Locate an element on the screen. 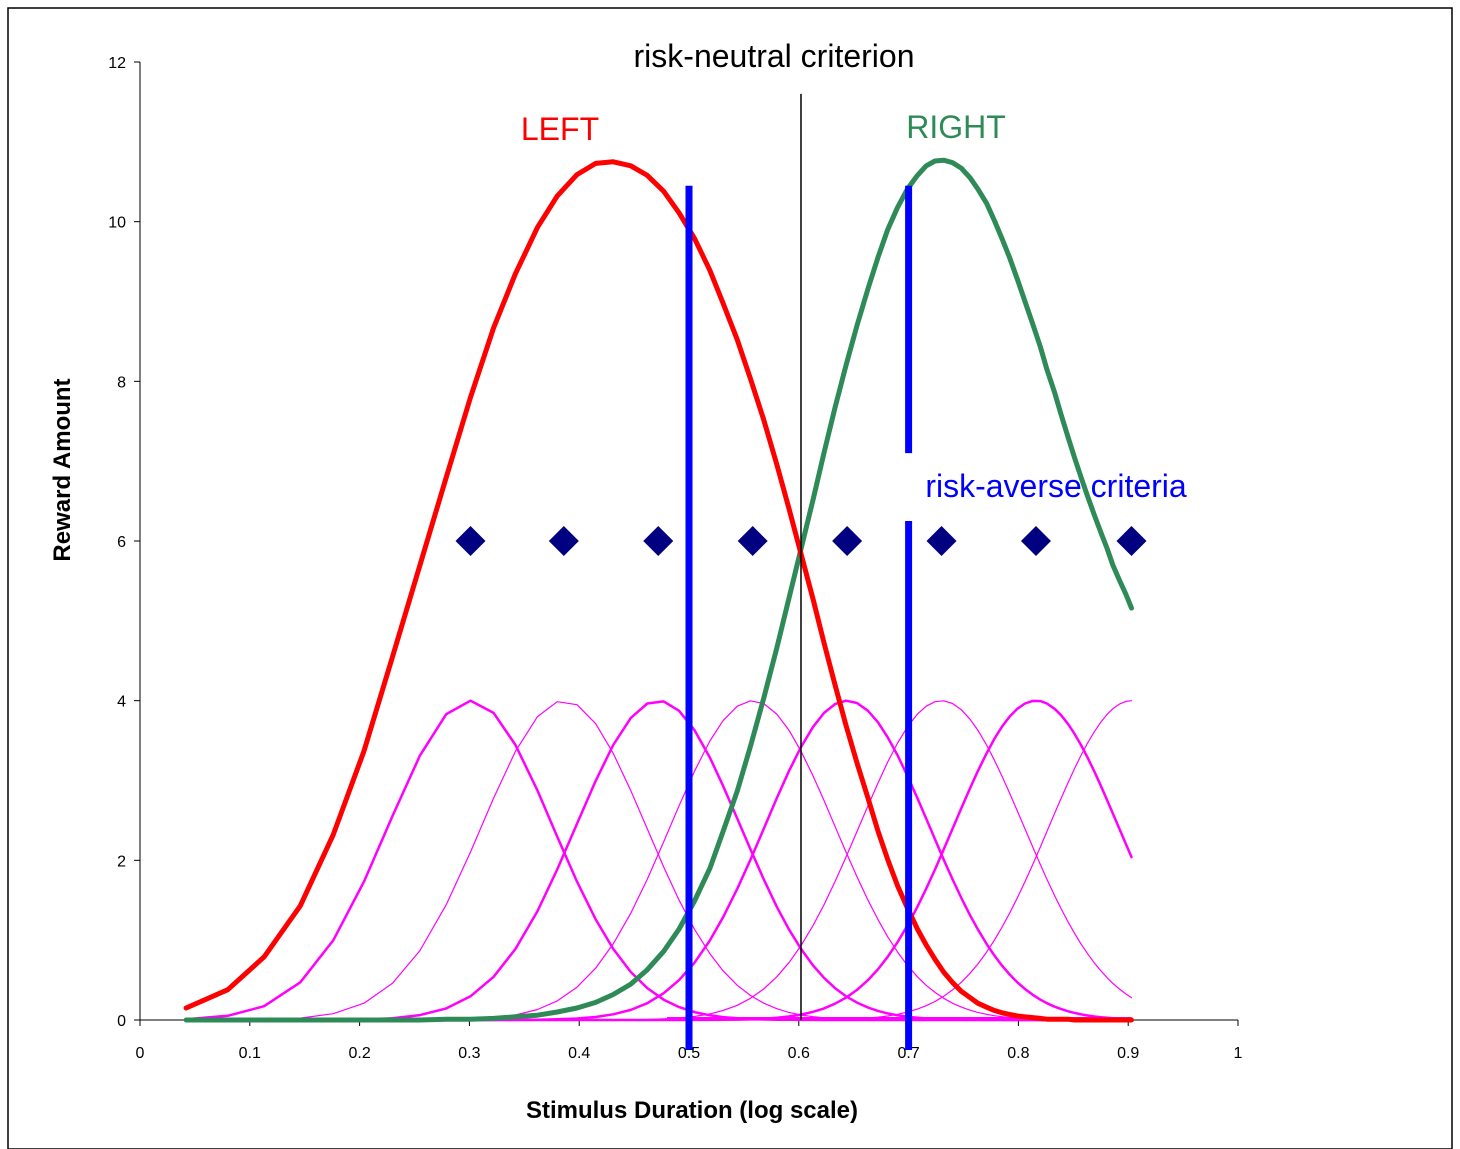 The image size is (1460, 1149). averse-criteria-label: risk-averse criteria is located at coordinates (1056, 486).